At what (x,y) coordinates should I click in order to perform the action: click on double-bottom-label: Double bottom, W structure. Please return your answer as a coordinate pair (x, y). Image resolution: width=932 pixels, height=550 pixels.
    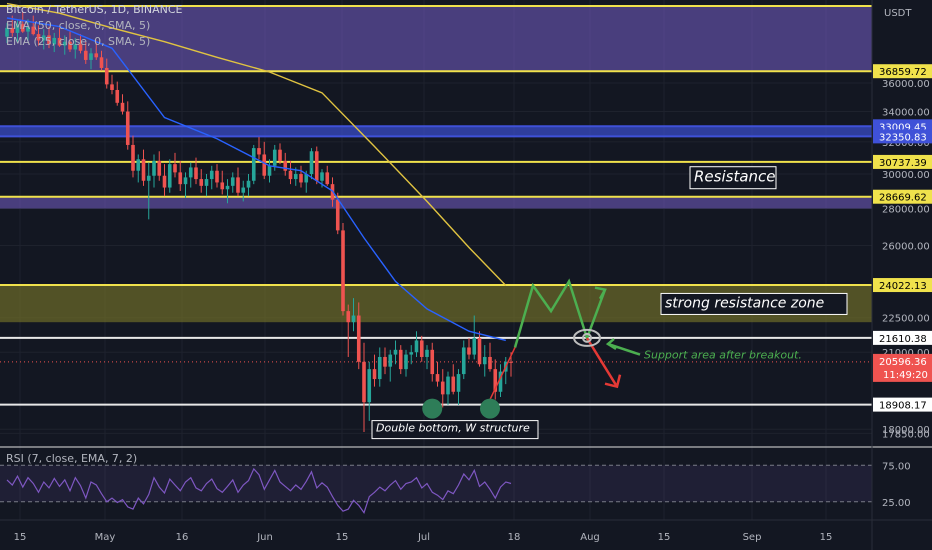
    Looking at the image, I should click on (453, 428).